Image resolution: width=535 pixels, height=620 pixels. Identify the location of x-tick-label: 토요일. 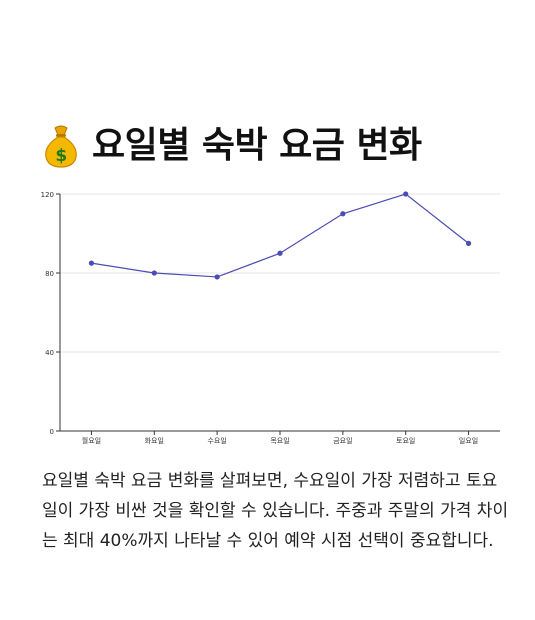
(405, 440).